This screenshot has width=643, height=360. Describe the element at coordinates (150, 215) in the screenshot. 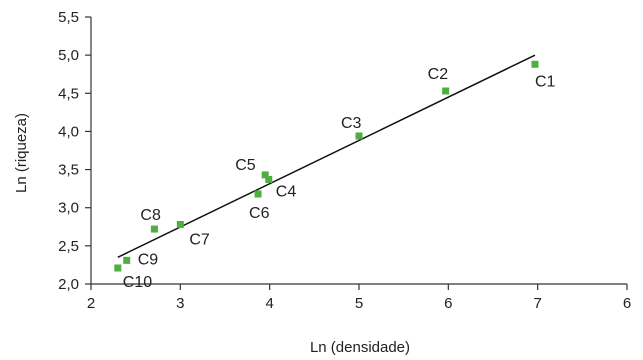

I see `point-label-c8: C8` at that location.